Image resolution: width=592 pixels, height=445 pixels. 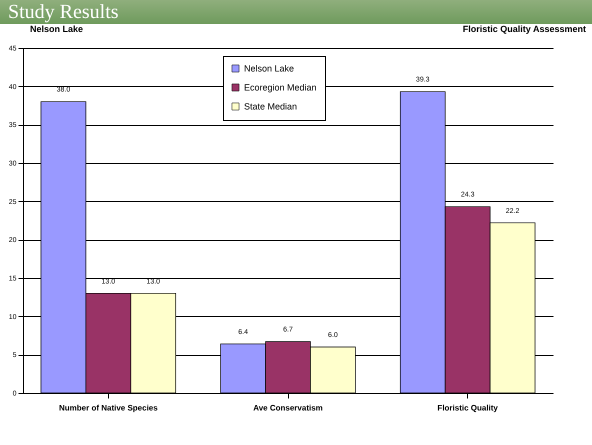 I want to click on chart-subtitle: Nelson Lake, so click(x=57, y=30).